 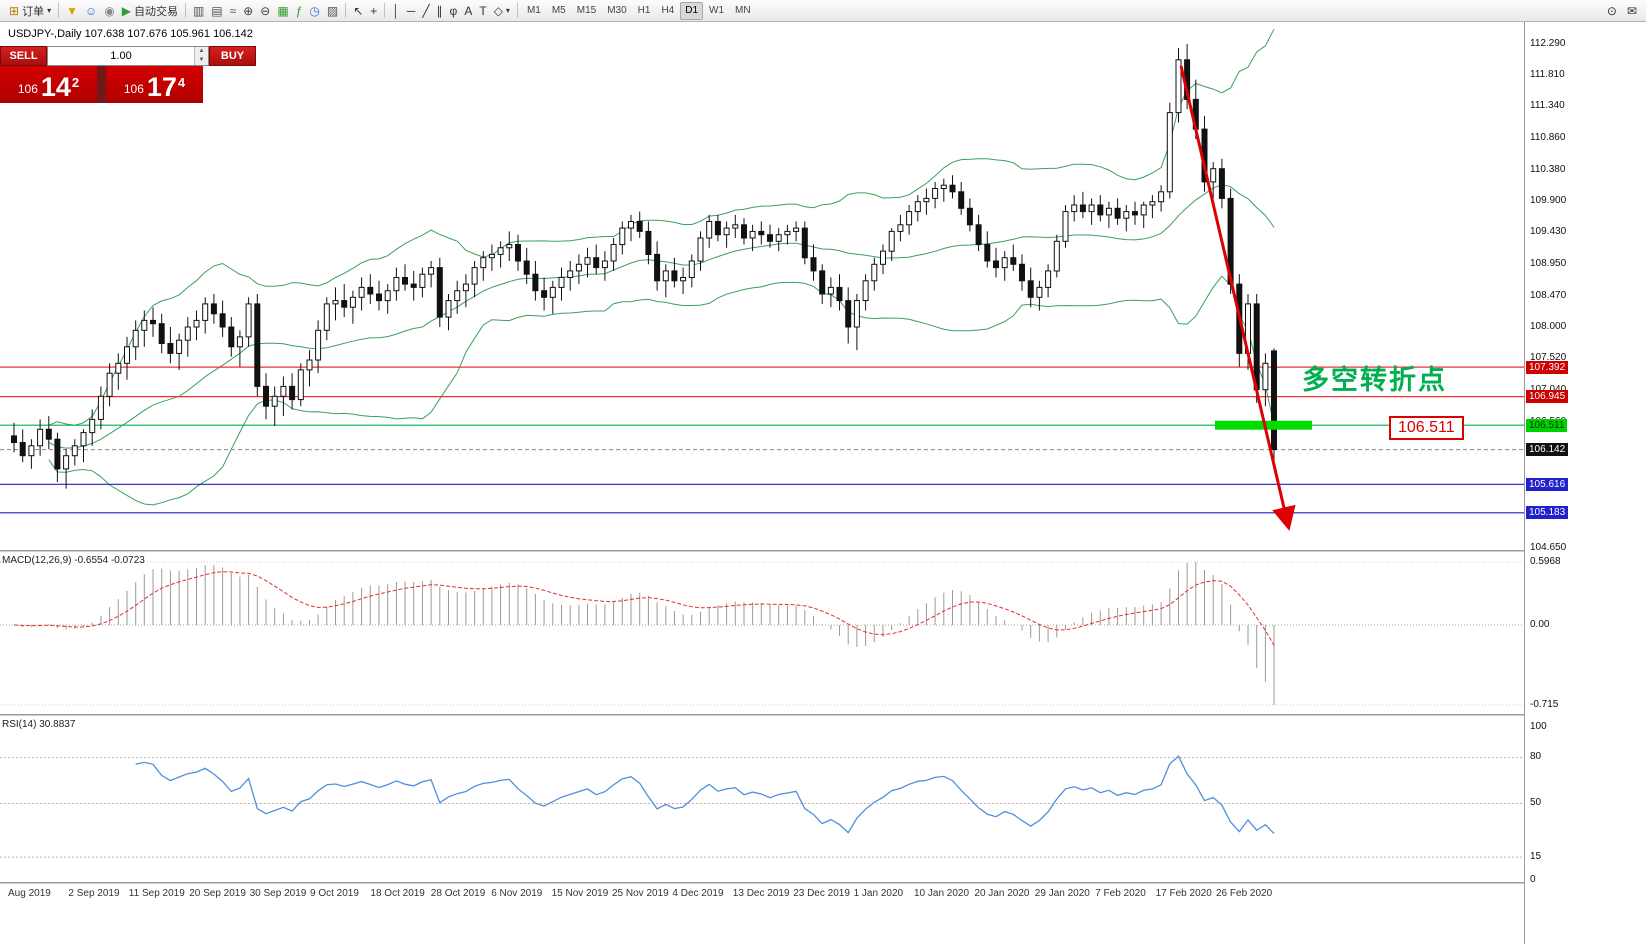 What do you see at coordinates (72, 11) in the screenshot?
I see `funnel-icon: ▼` at bounding box center [72, 11].